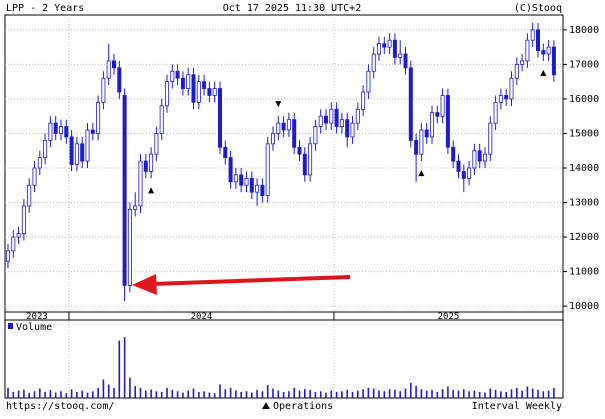  What do you see at coordinates (538, 8) in the screenshot?
I see `source: (C)Stooq` at bounding box center [538, 8].